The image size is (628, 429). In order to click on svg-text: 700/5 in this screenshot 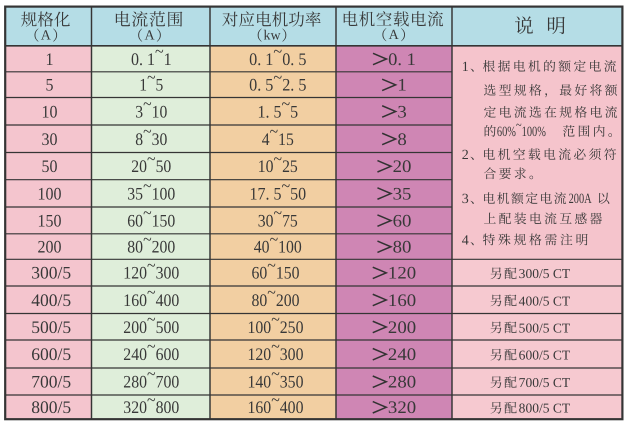, I will do `click(51, 382)`.